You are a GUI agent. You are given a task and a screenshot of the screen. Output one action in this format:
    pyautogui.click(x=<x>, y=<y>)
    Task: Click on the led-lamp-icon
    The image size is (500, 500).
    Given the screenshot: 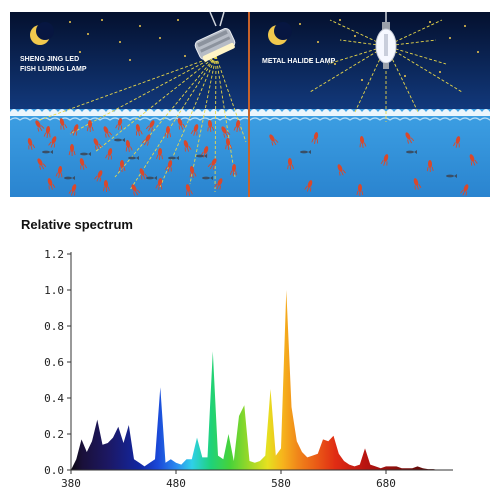 What is the action you would take?
    pyautogui.click(x=215, y=37)
    